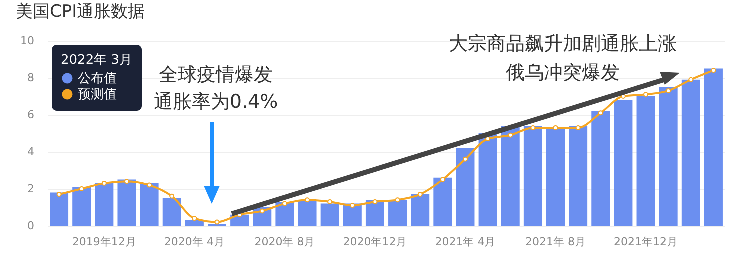 The image size is (742, 269). What do you see at coordinates (216, 75) in the screenshot?
I see `annotation: 全球疫情爆发` at bounding box center [216, 75].